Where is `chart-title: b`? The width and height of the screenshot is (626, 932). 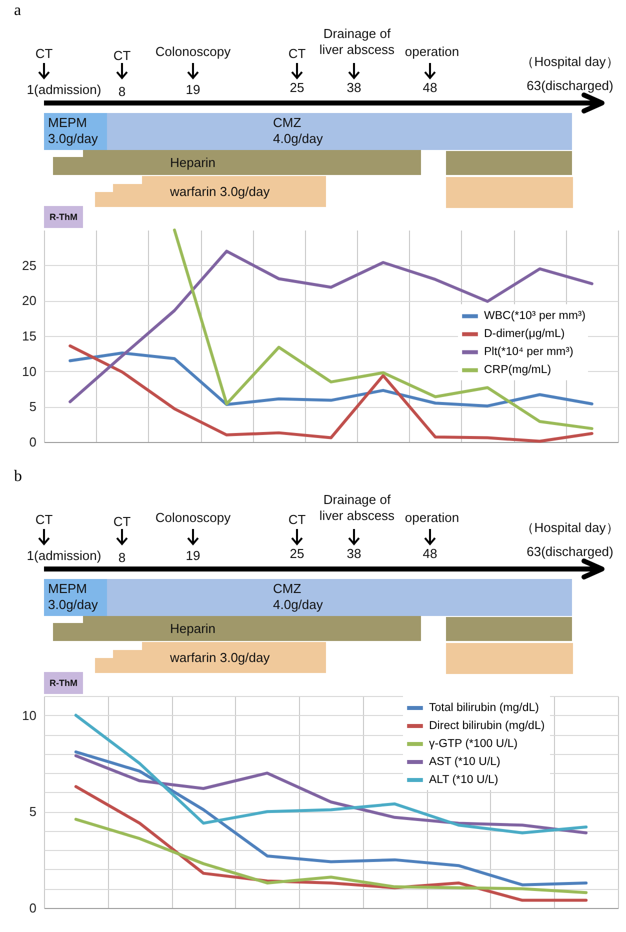
chart-title: b is located at coordinates (18, 477).